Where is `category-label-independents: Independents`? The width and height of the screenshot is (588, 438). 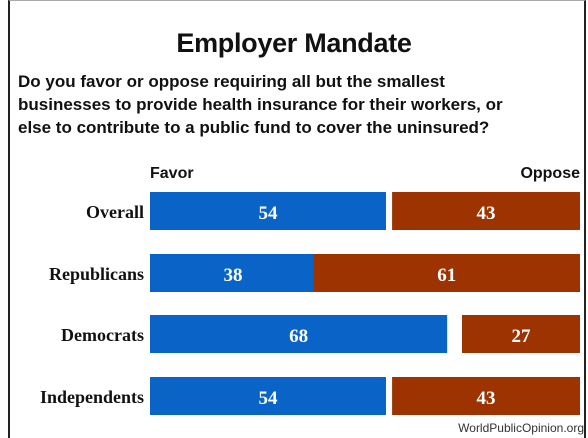 category-label-independents: Independents is located at coordinates (92, 397).